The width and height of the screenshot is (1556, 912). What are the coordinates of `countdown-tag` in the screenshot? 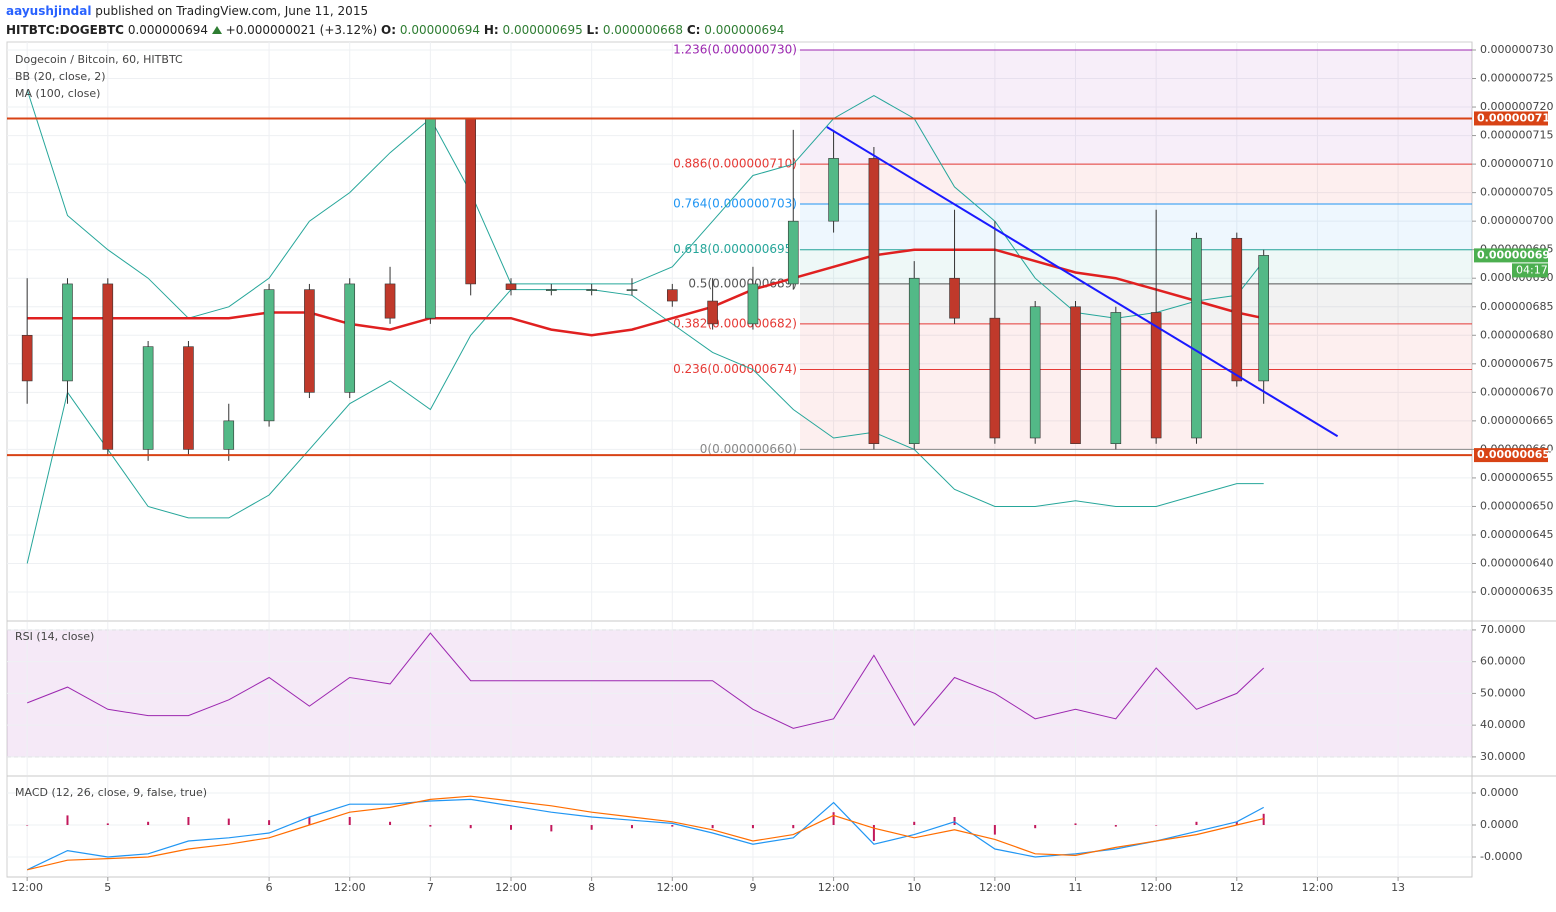 It's located at (1530, 270).